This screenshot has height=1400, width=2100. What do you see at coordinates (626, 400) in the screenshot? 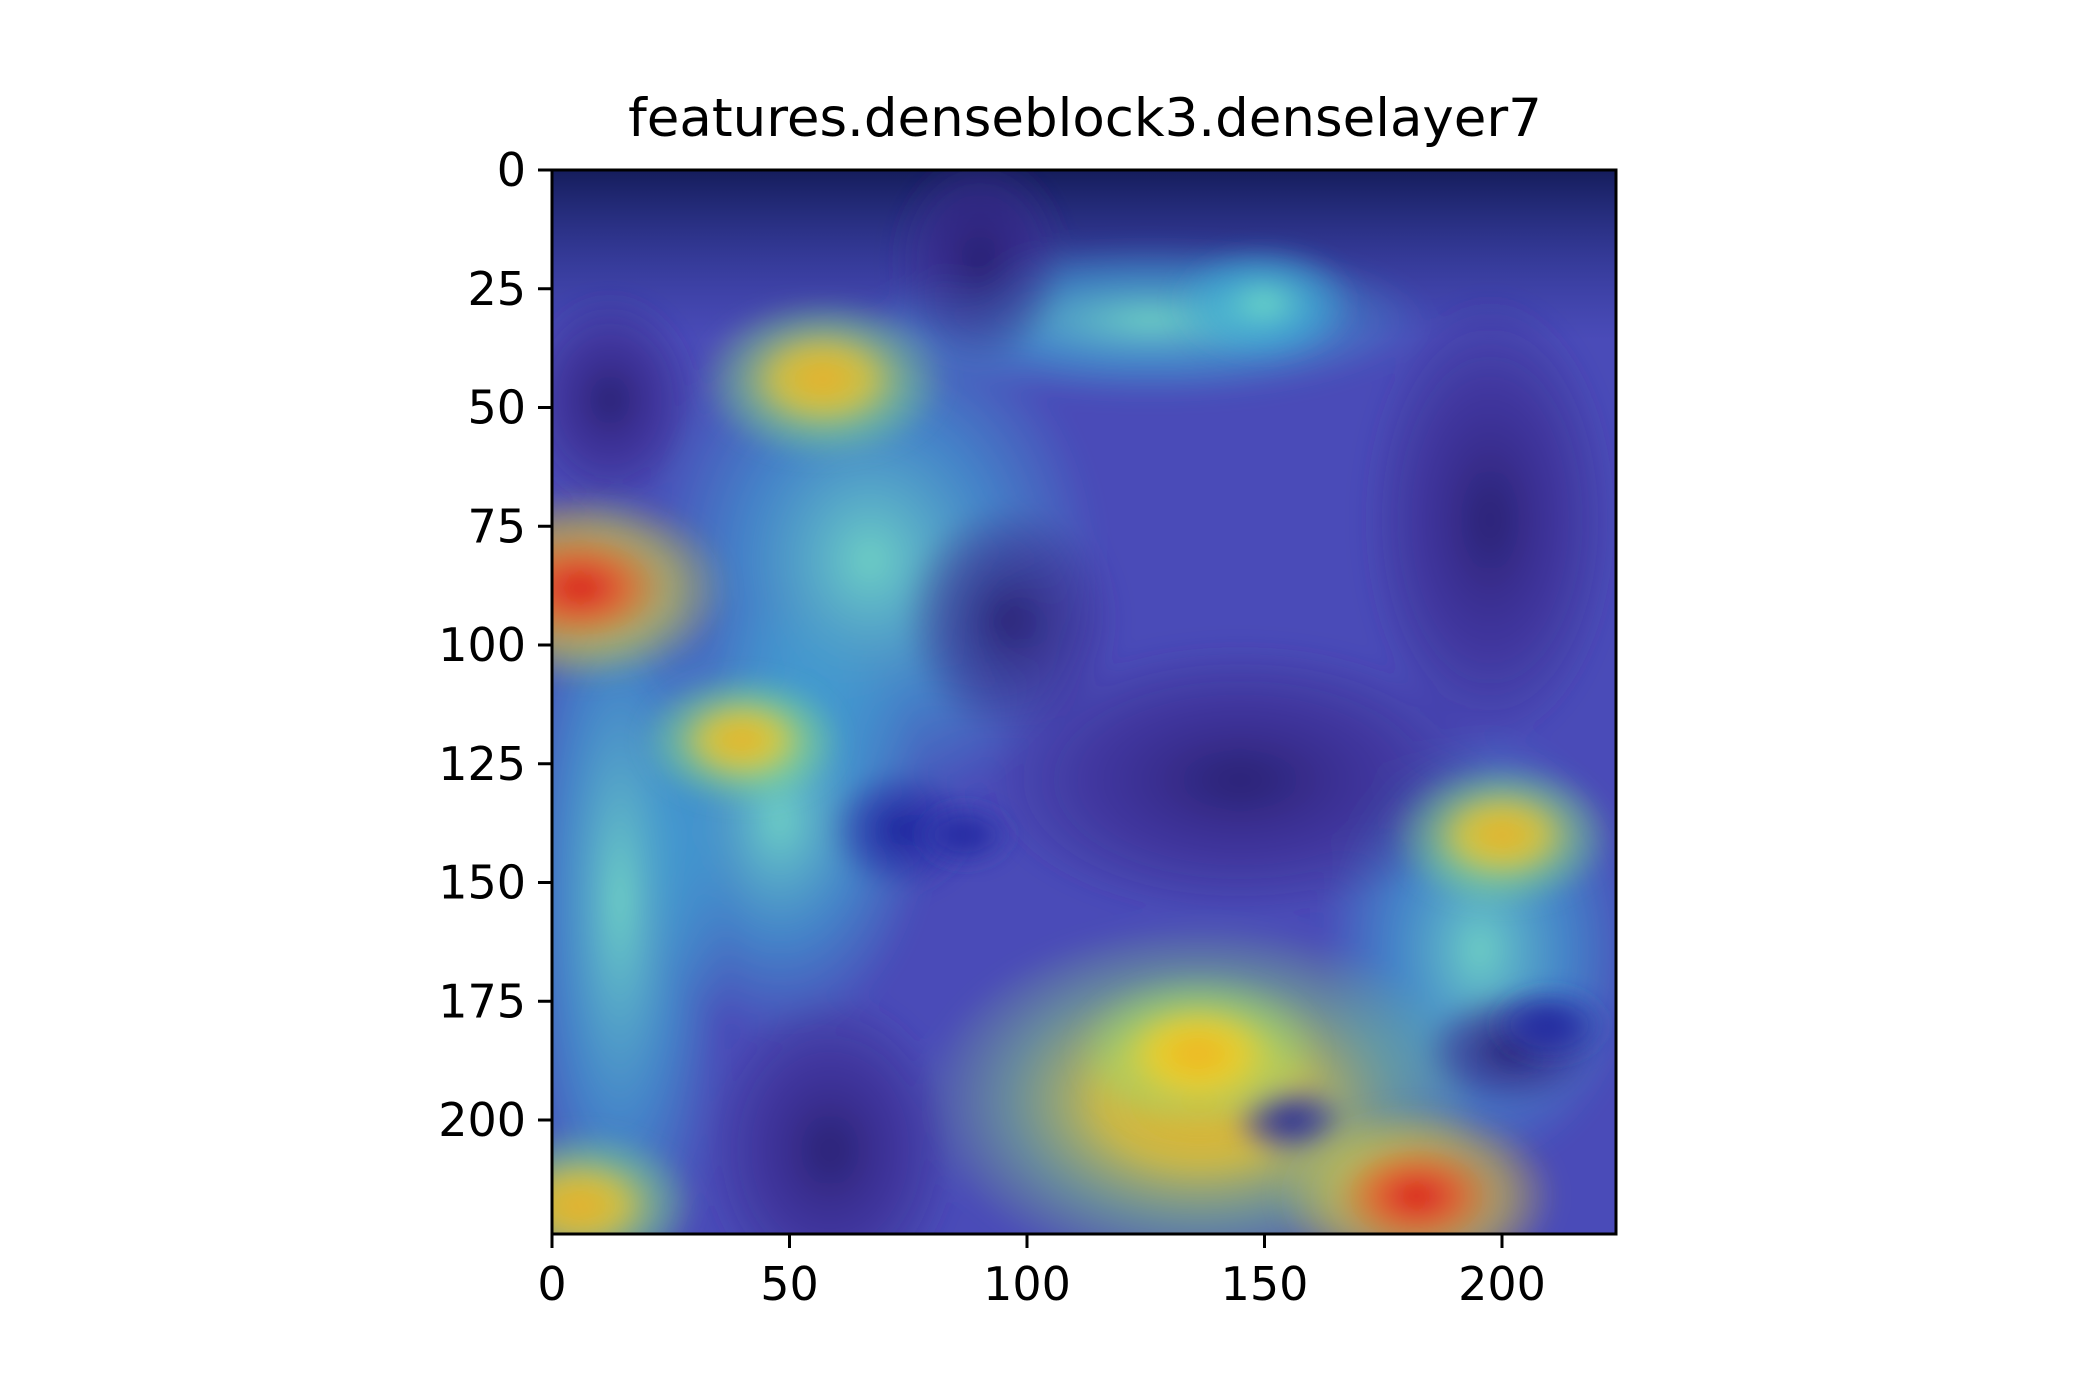
I see `region-ear-left` at bounding box center [626, 400].